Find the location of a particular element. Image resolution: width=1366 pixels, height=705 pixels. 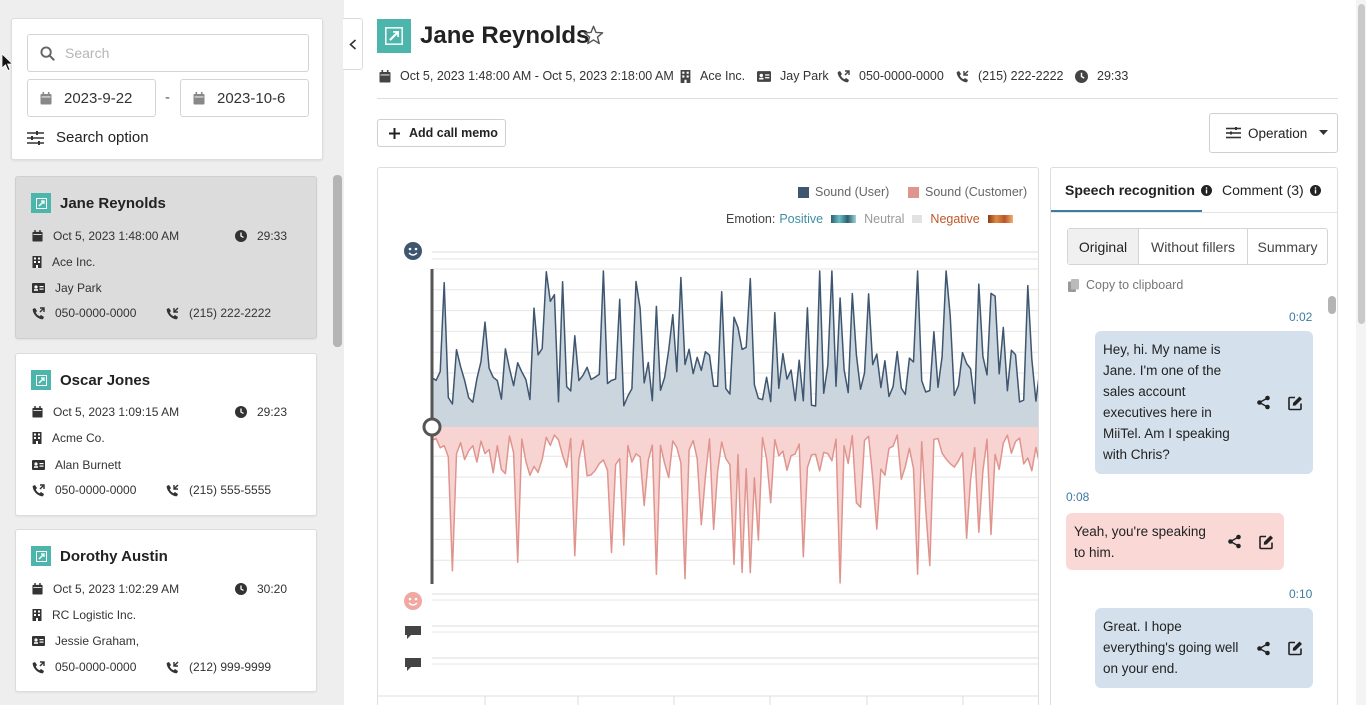

call-from-number: 050-0000-0000 is located at coordinates (96, 667).